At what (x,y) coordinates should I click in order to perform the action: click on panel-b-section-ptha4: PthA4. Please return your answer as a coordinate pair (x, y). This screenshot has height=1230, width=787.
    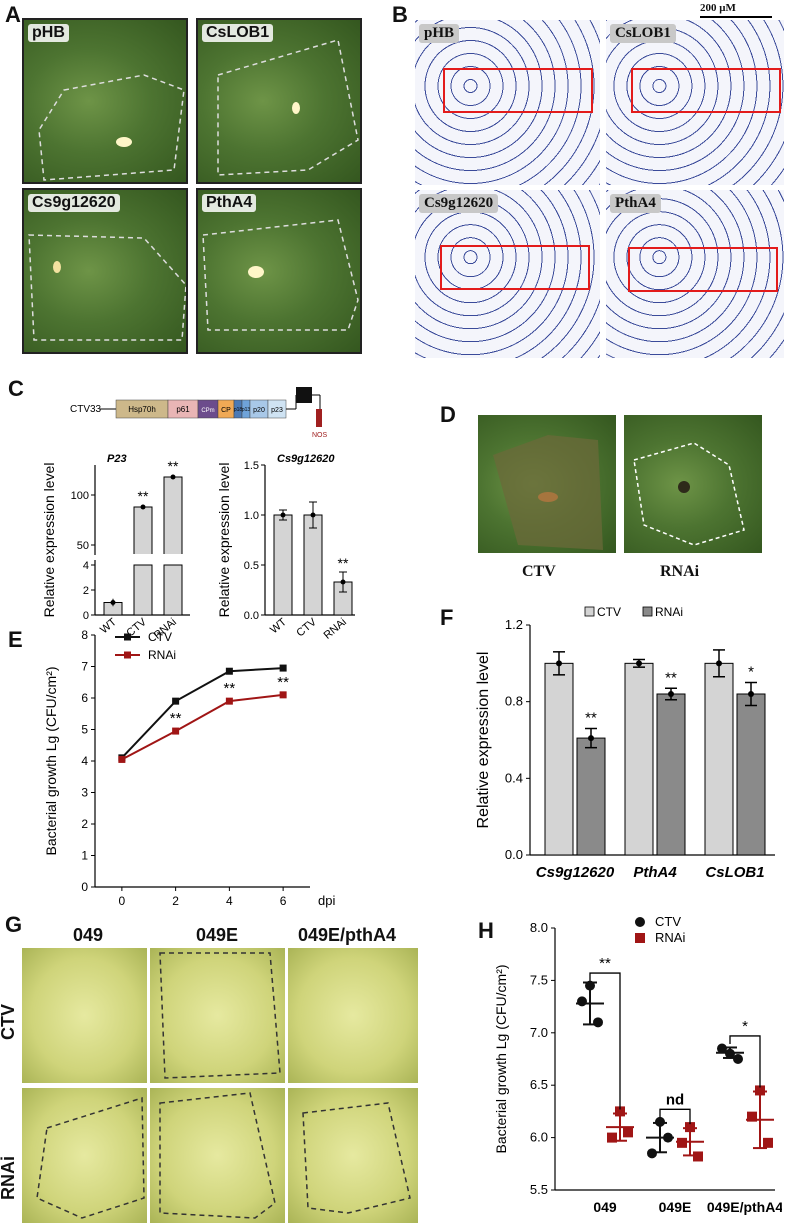
    Looking at the image, I should click on (695, 274).